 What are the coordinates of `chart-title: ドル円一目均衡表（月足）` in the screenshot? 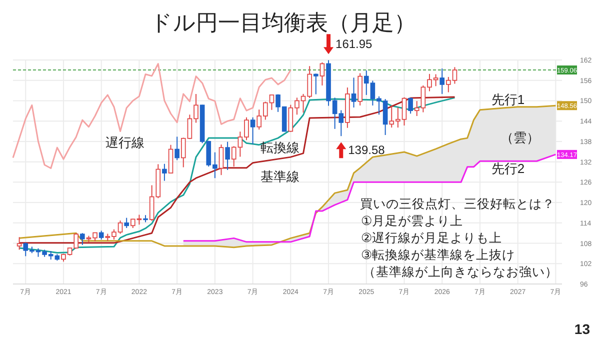 It's located at (283, 22).